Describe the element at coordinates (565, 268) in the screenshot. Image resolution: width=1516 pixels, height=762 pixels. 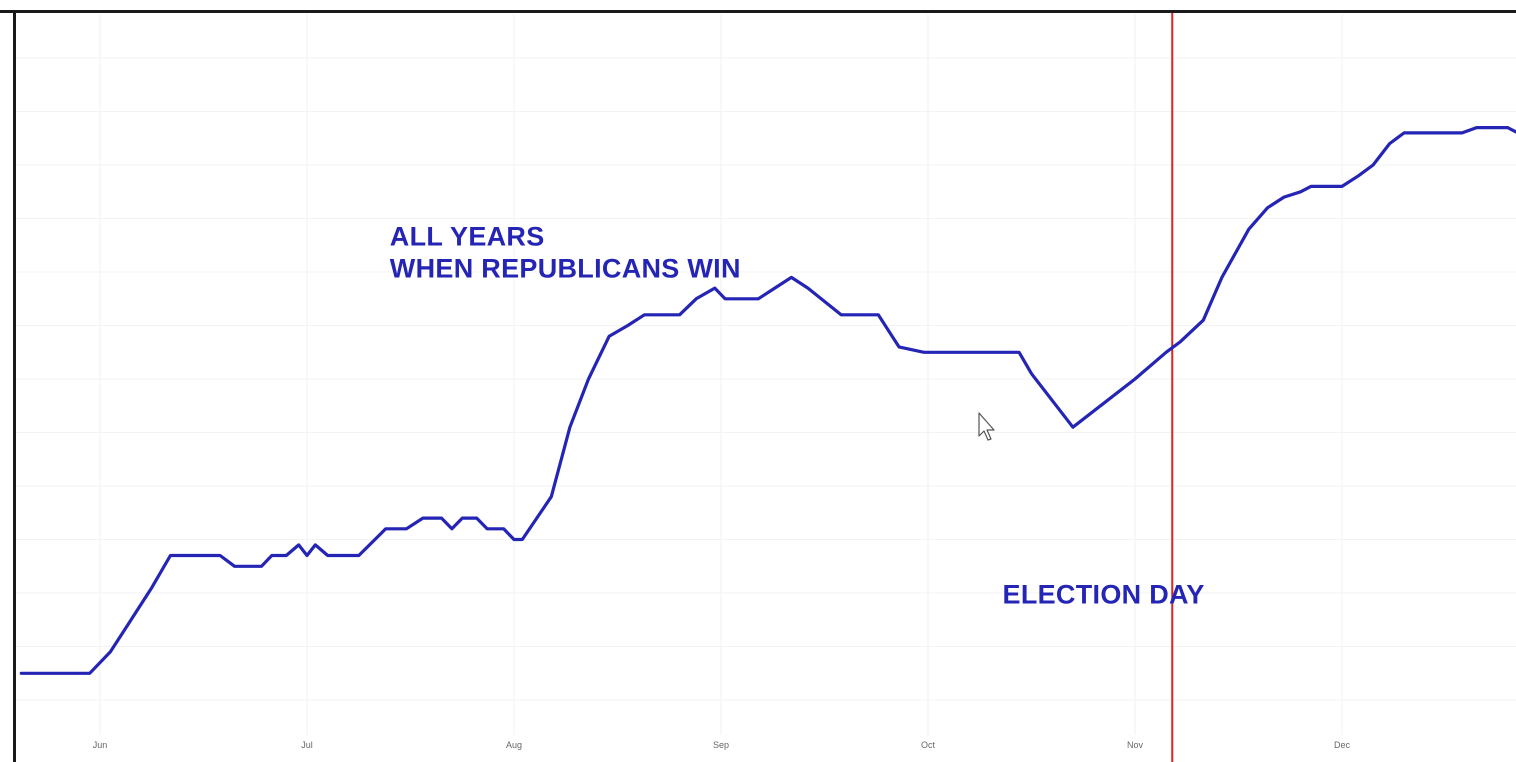
I see `annotation-1: WHEN REPUBLICANS WIN` at that location.